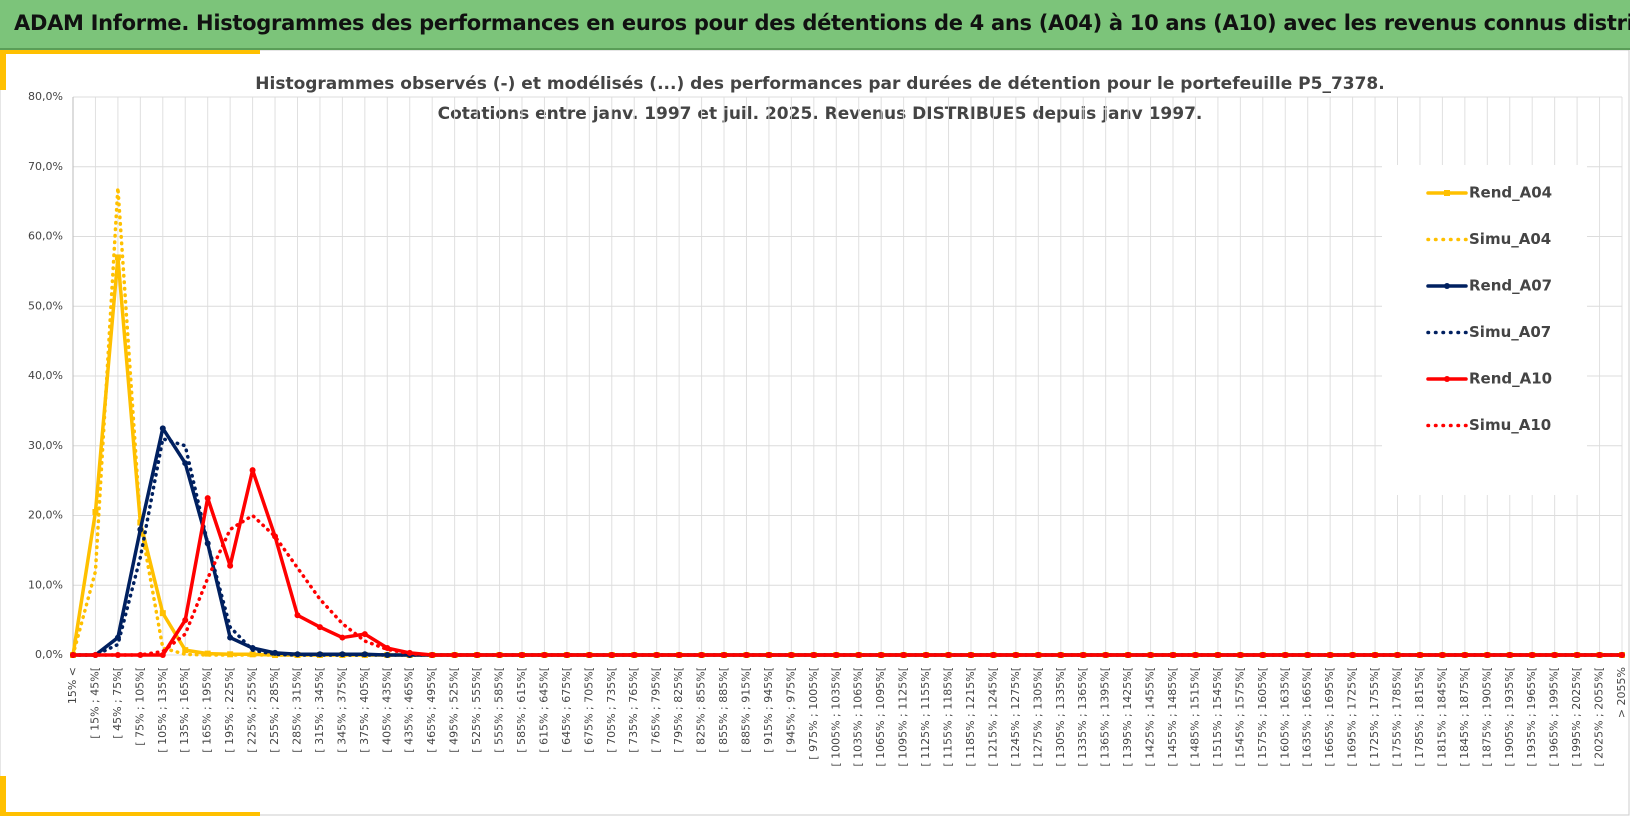 The image size is (1630, 816). I want to click on x-tick-label: [ 45% ; 75%[, so click(117, 703).